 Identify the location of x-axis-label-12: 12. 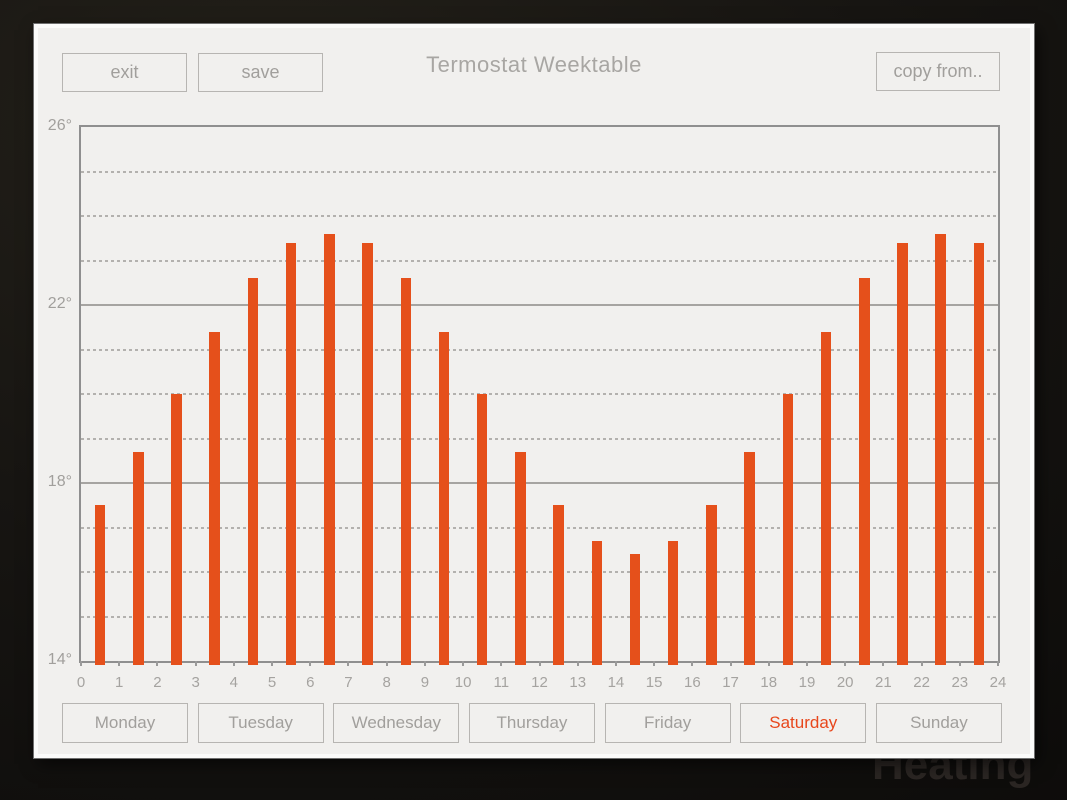
(539, 682).